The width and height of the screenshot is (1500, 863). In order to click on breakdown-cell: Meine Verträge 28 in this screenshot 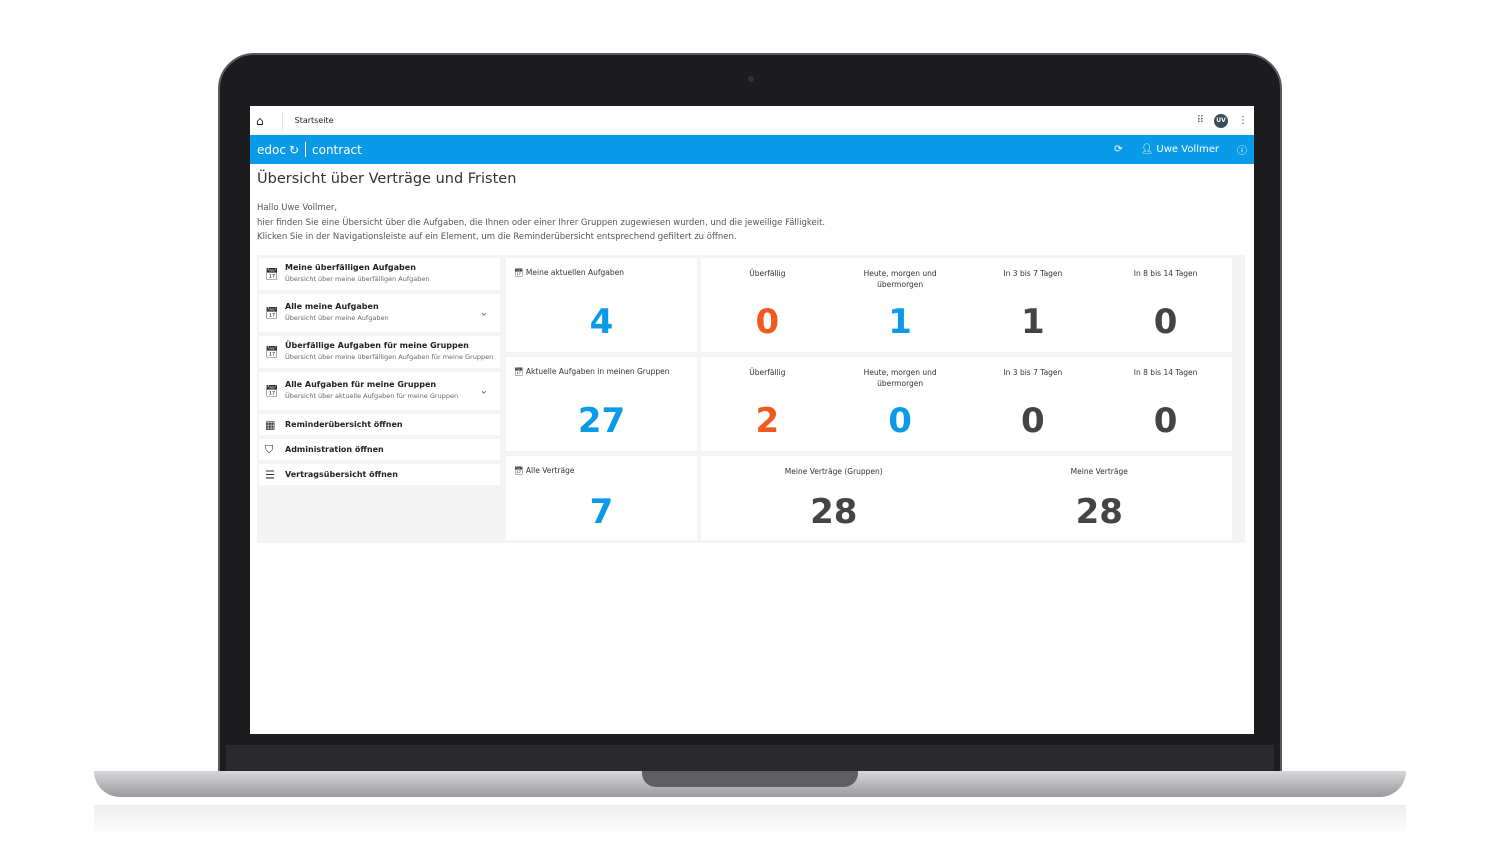, I will do `click(1100, 498)`.